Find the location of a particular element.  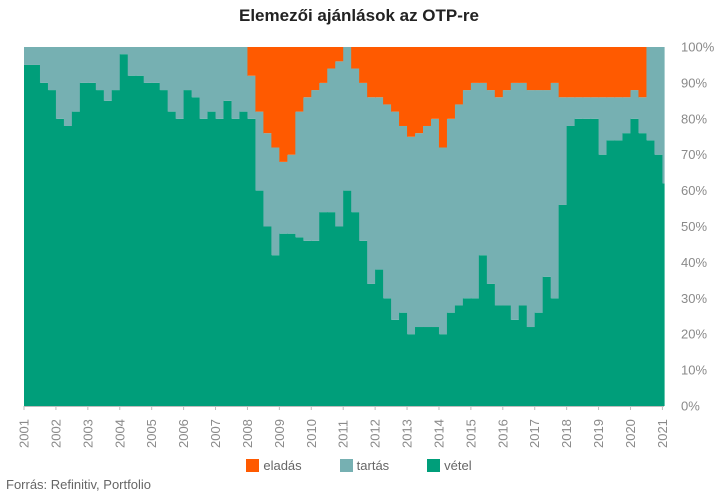

x-tick-label: 2011 is located at coordinates (343, 434).